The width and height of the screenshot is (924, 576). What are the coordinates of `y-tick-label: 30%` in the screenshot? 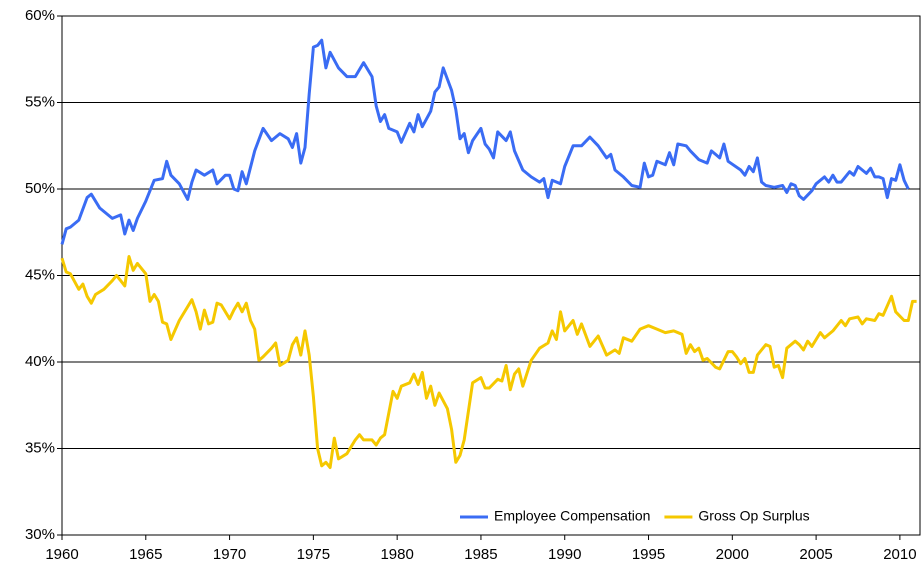 It's located at (40, 534).